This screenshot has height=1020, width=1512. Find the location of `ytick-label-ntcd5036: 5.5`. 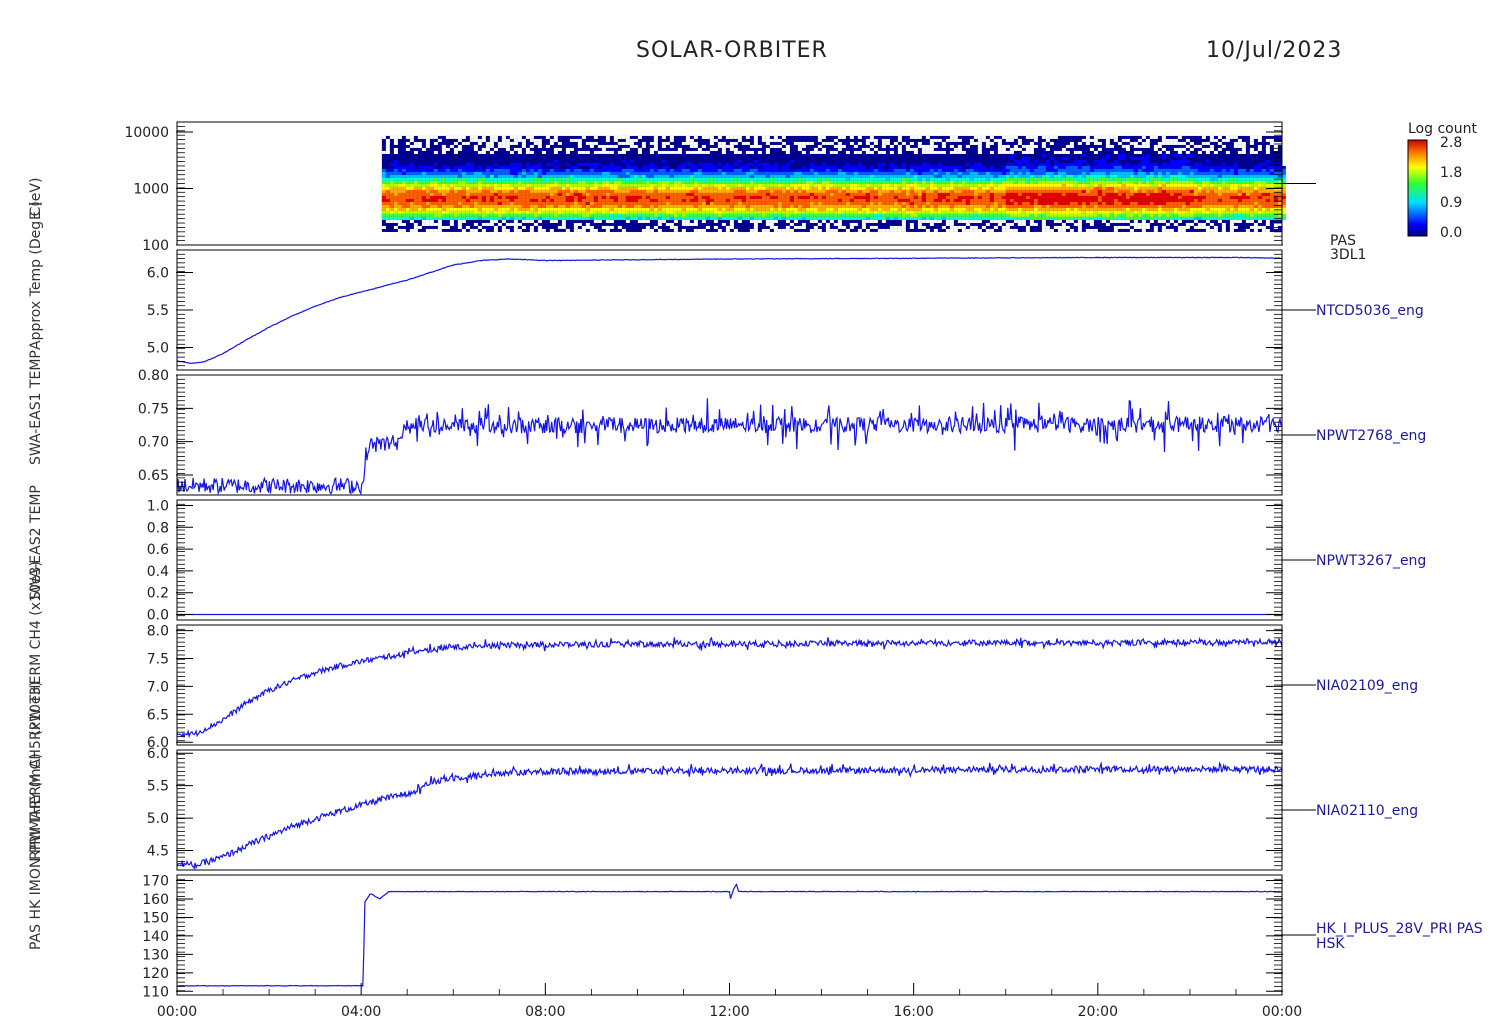

ytick-label-ntcd5036: 5.5 is located at coordinates (158, 311).